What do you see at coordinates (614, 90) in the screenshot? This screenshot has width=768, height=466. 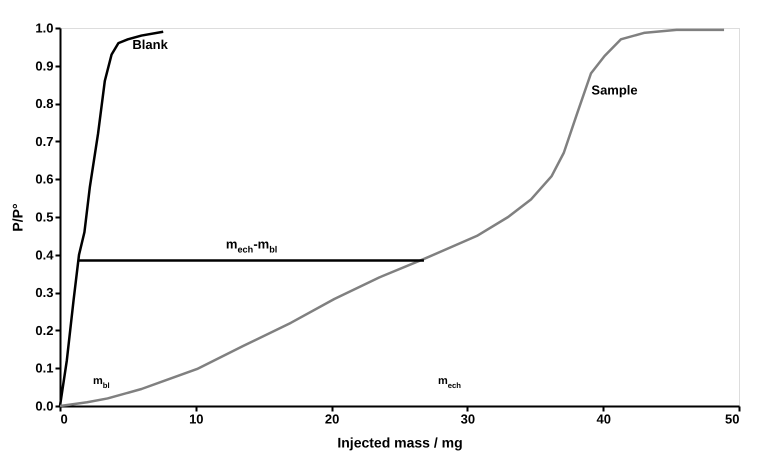 I see `series-label: Sample` at bounding box center [614, 90].